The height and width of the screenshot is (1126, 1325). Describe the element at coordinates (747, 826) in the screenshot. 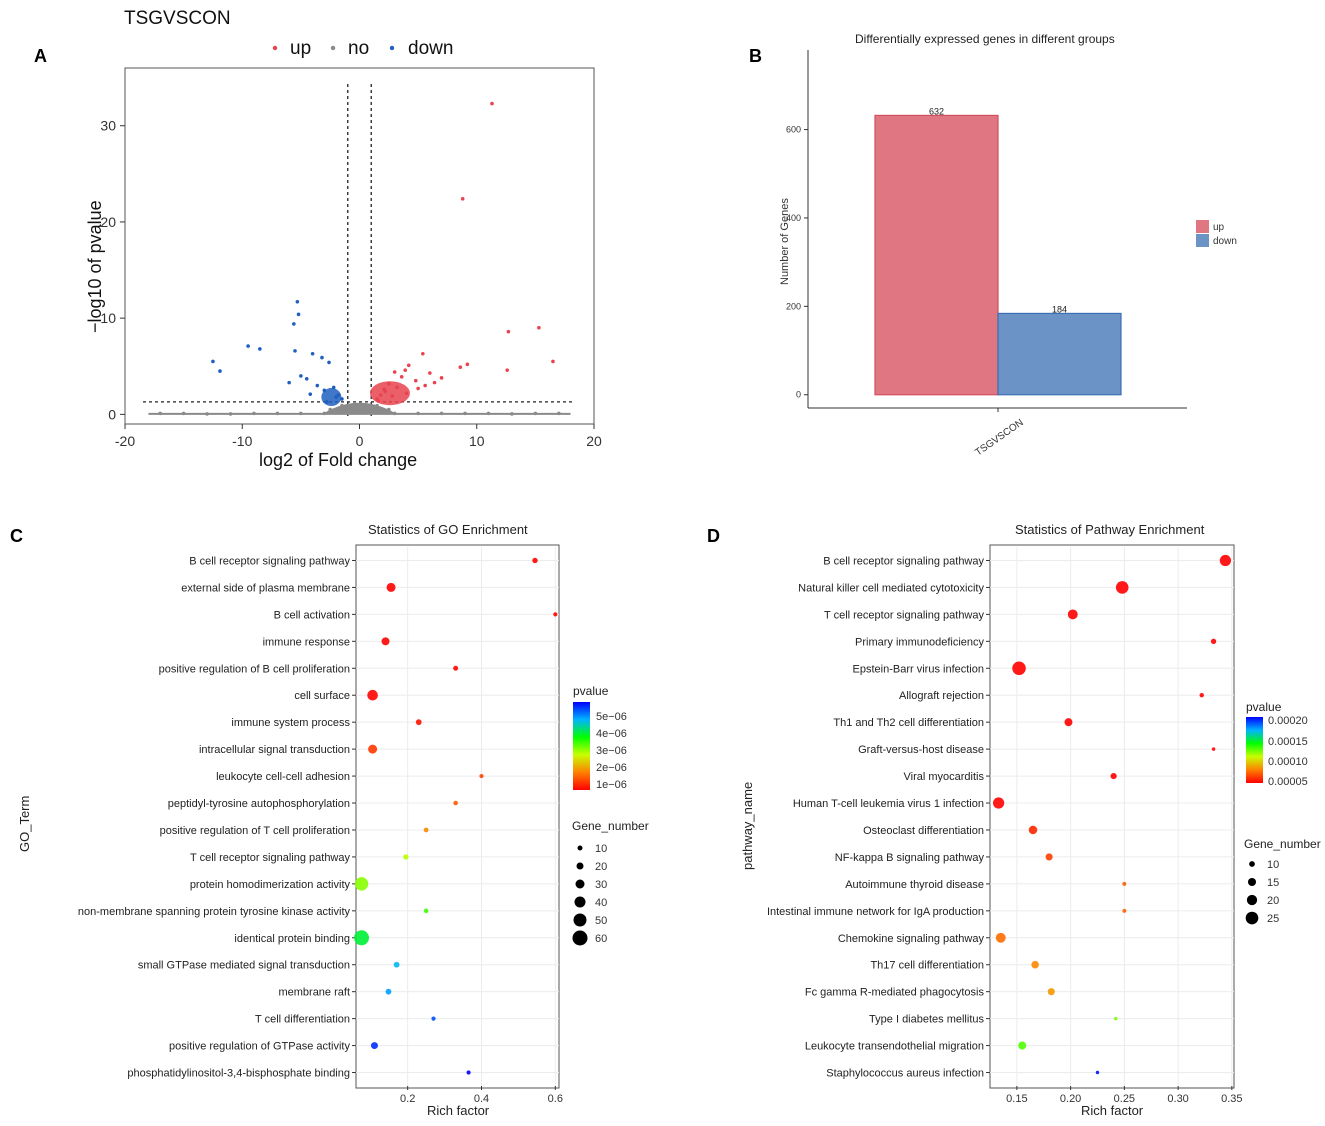

I see `pathway-y-label: pathway_name` at that location.